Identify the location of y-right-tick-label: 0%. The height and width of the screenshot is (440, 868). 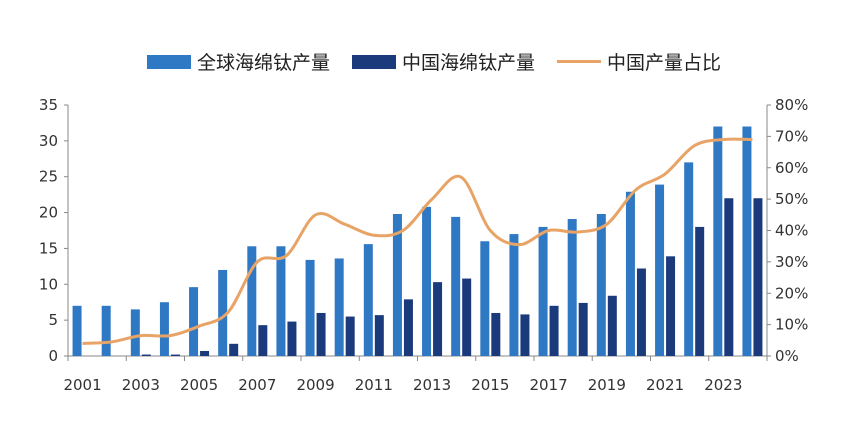
(787, 356).